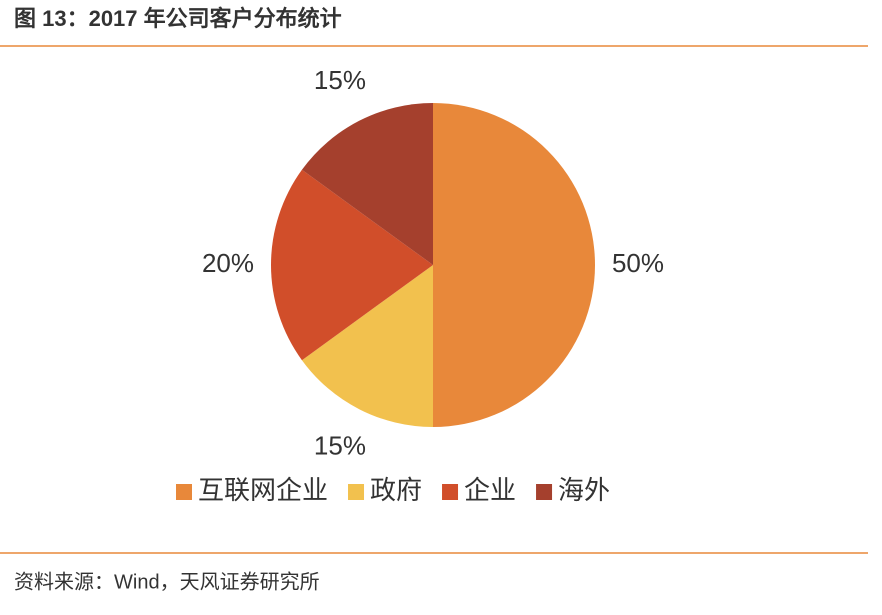 This screenshot has height=615, width=882. I want to click on chart-title: 图 13：2017 年公司客户分布统计, so click(178, 18).